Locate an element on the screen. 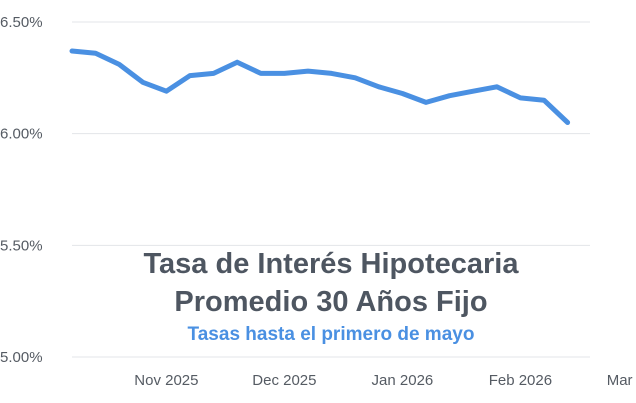  y-tick-label: 6.00% is located at coordinates (21, 134).